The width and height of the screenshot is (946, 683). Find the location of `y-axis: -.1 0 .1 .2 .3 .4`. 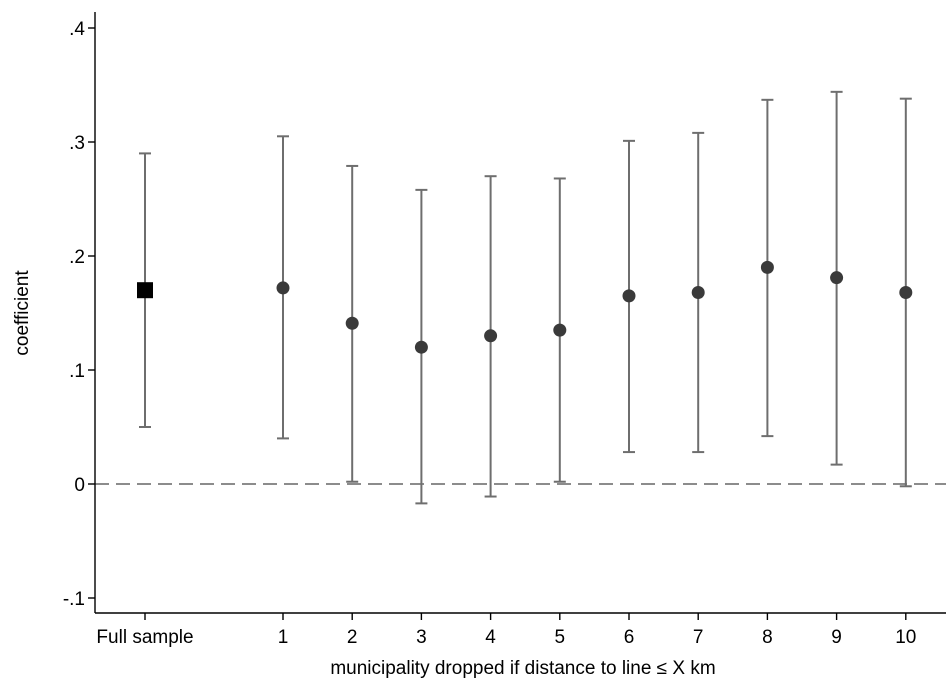

y-axis: -.1 0 .1 .2 .3 .4 is located at coordinates (79, 312).